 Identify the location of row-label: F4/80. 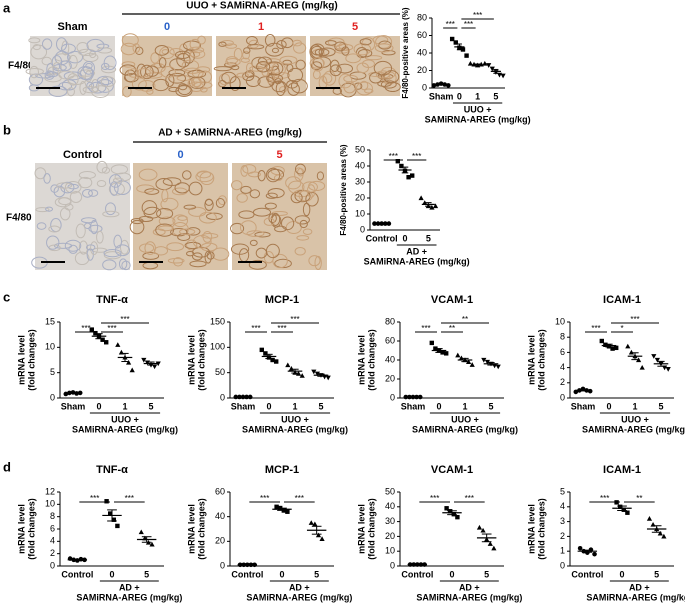
(21, 66).